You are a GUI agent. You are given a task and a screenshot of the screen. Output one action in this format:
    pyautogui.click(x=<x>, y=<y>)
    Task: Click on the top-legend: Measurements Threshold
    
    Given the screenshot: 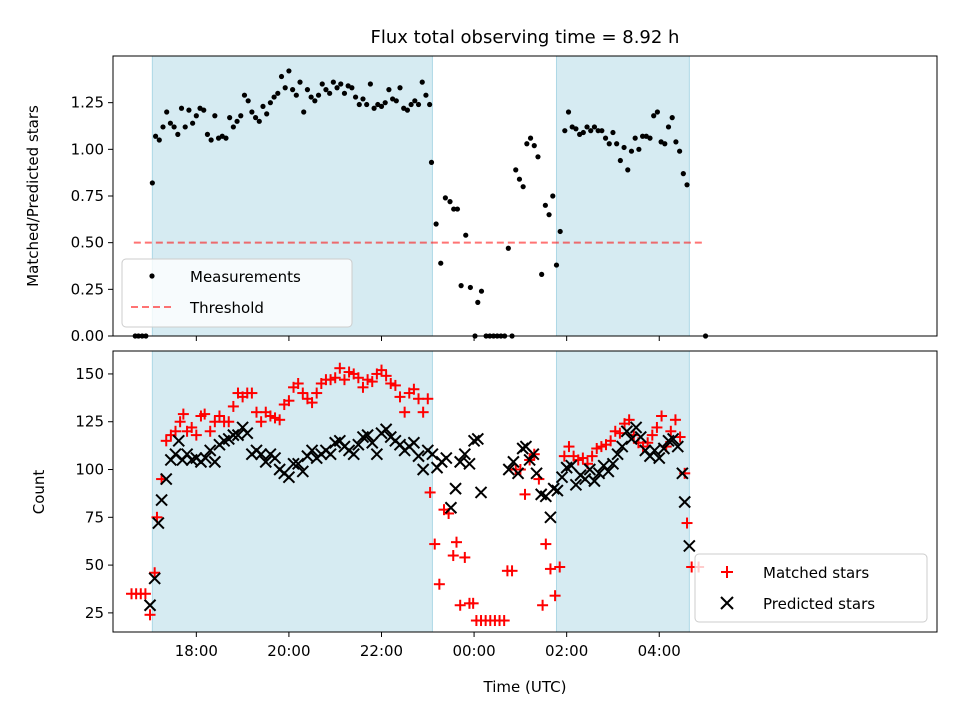 What is the action you would take?
    pyautogui.click(x=237, y=293)
    